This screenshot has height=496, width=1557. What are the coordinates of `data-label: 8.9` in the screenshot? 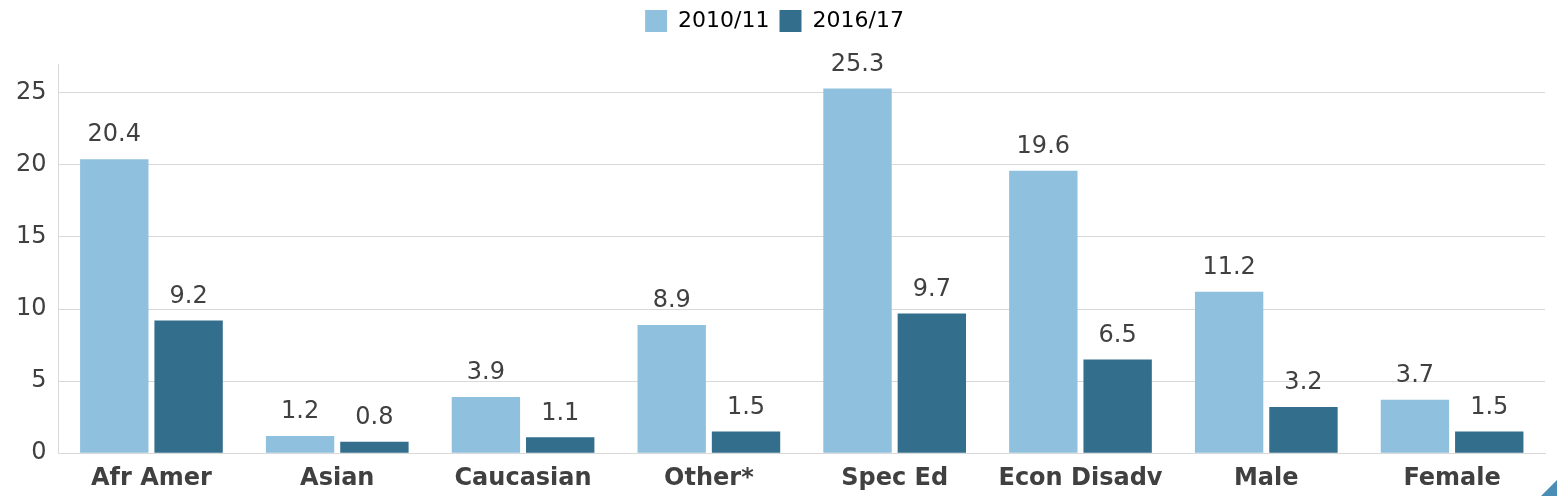 It's located at (671, 299).